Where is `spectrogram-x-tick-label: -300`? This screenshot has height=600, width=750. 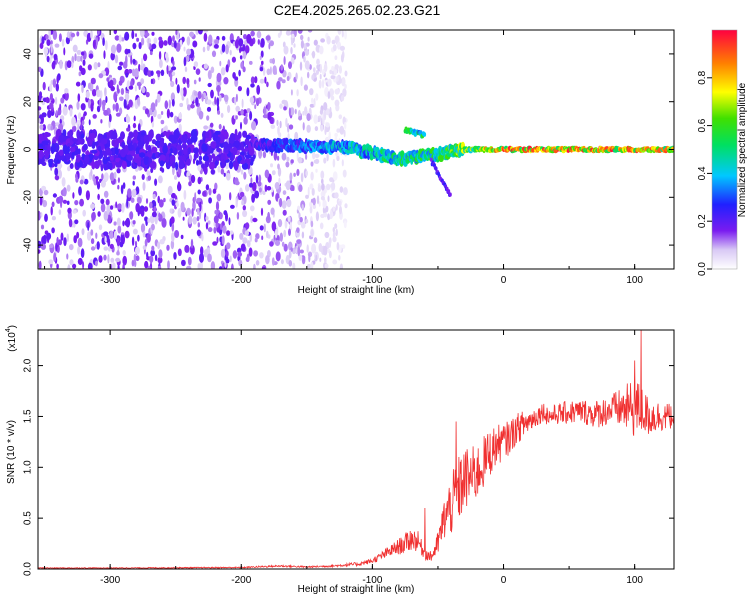
spectrogram-x-tick-label: -300 is located at coordinates (110, 280).